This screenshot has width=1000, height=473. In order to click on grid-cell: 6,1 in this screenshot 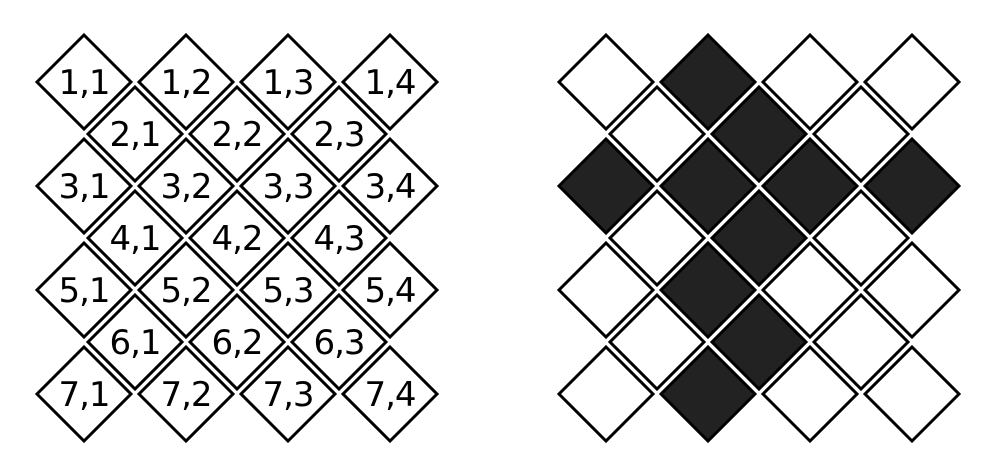, I will do `click(135, 342)`.